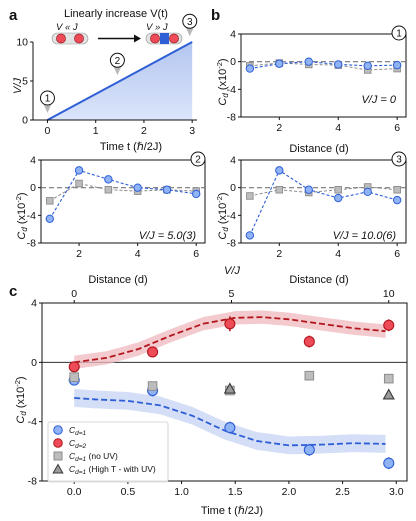 Image resolution: width=416 pixels, height=521 pixels. I want to click on subplot-marker-label: 1, so click(399, 34).